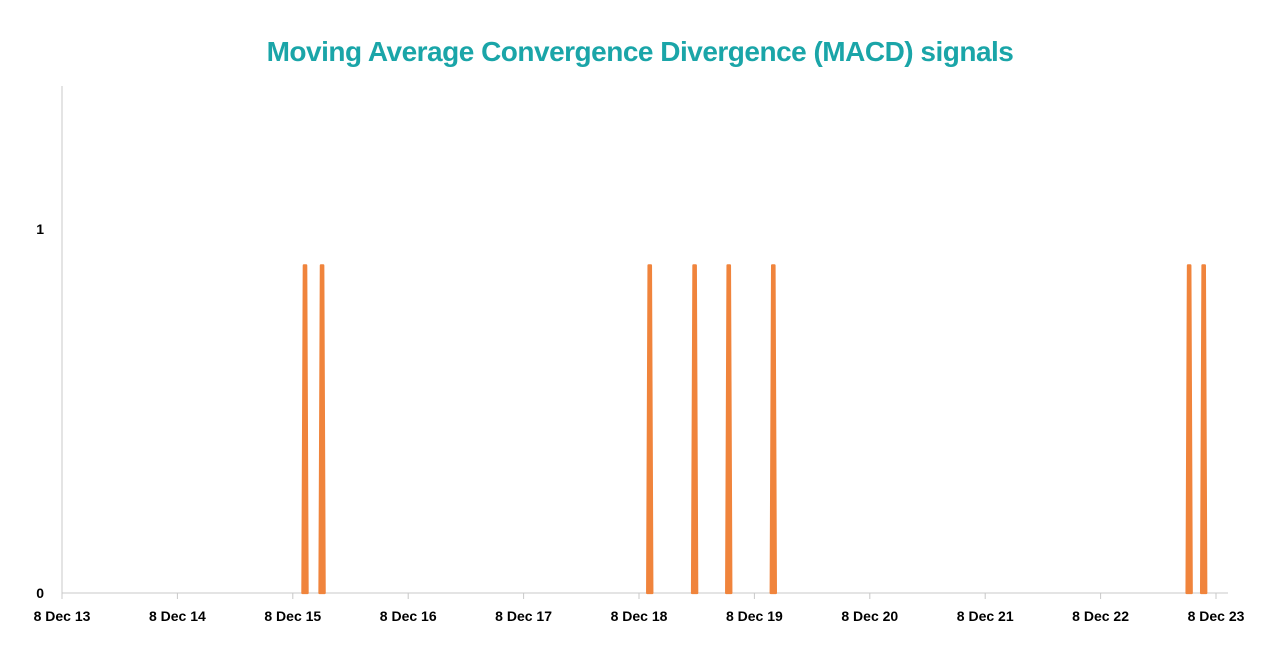 Image resolution: width=1280 pixels, height=660 pixels. I want to click on x-tick-label: 8 Dec 20, so click(869, 616).